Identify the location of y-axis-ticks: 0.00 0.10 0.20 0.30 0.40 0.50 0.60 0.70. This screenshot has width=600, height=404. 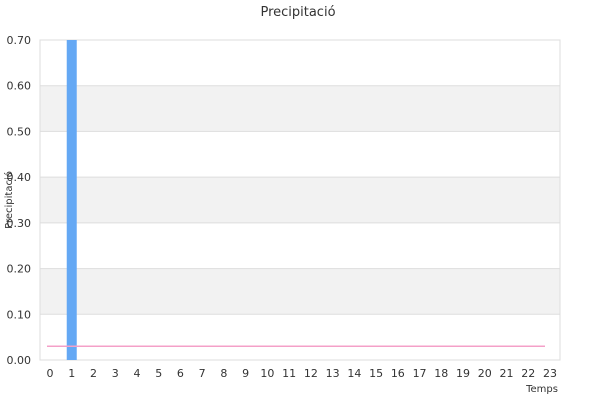
(19, 200).